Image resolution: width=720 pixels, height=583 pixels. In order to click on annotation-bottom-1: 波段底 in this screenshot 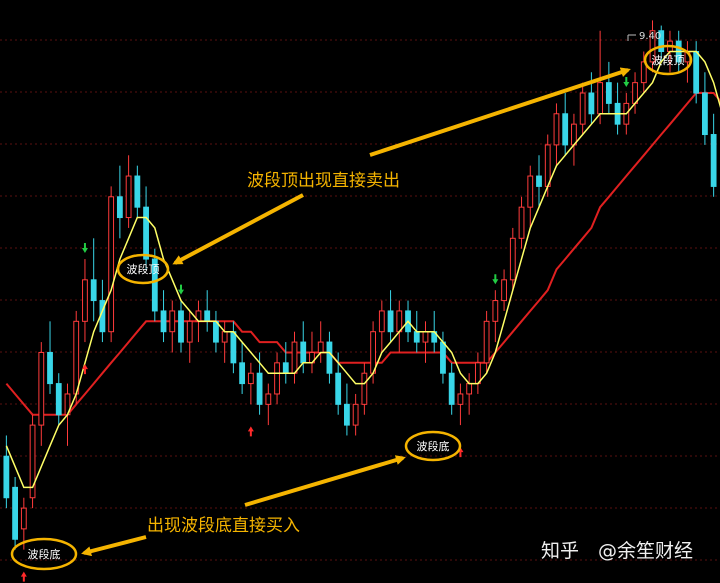, I will do `click(44, 554)`.